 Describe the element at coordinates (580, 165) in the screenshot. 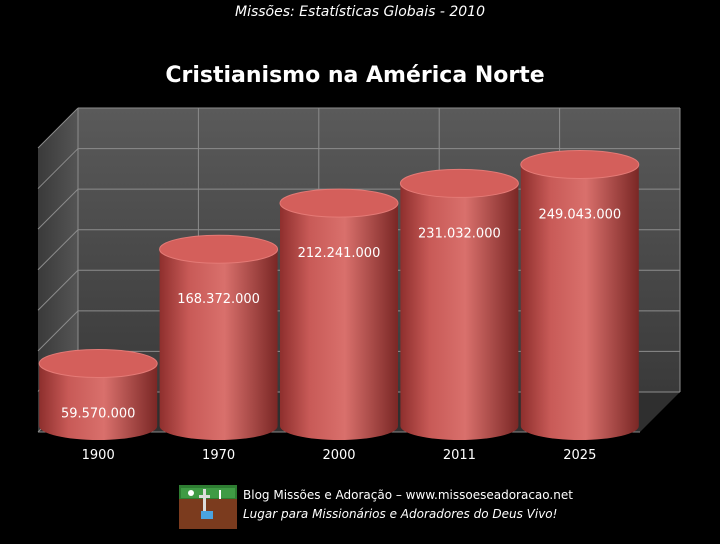

I see `bar-top-2025` at that location.